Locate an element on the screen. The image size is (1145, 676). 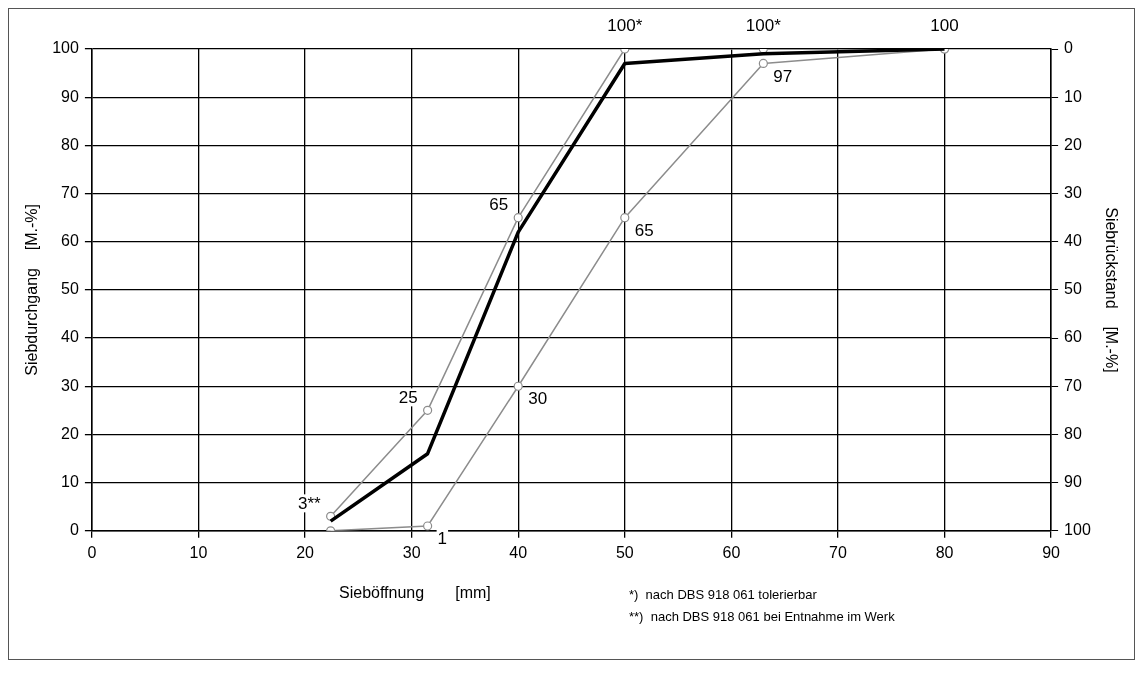
data-label: 97 is located at coordinates (783, 76).